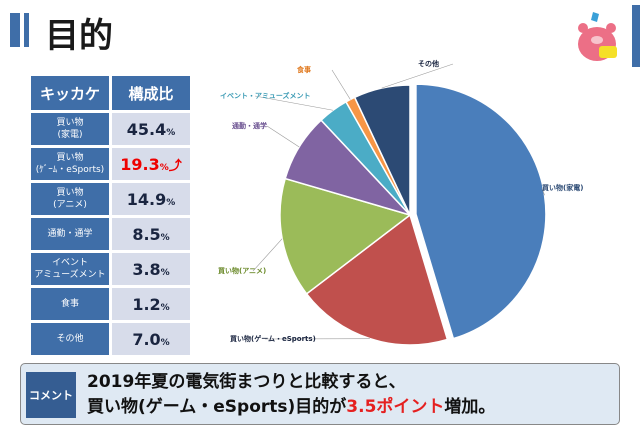 The height and width of the screenshot is (433, 640). What do you see at coordinates (428, 63) in the screenshot?
I see `slice-label: その他` at bounding box center [428, 63].